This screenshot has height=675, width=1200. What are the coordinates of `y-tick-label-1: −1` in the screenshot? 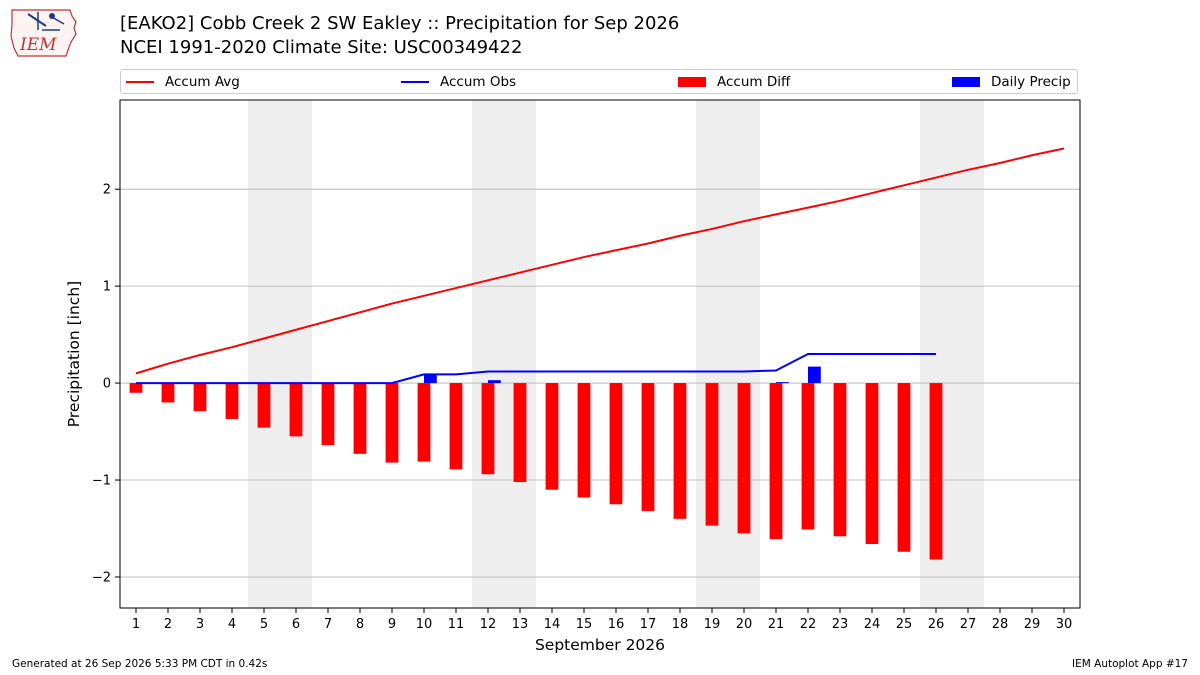 It's located at (101, 481).